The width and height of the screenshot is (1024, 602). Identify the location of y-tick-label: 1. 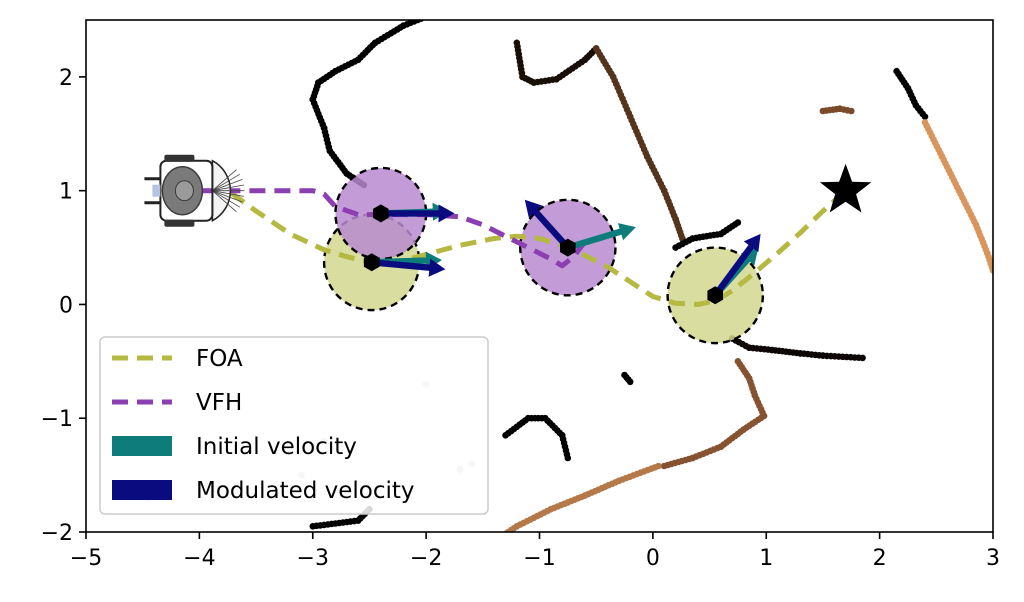
(66, 192).